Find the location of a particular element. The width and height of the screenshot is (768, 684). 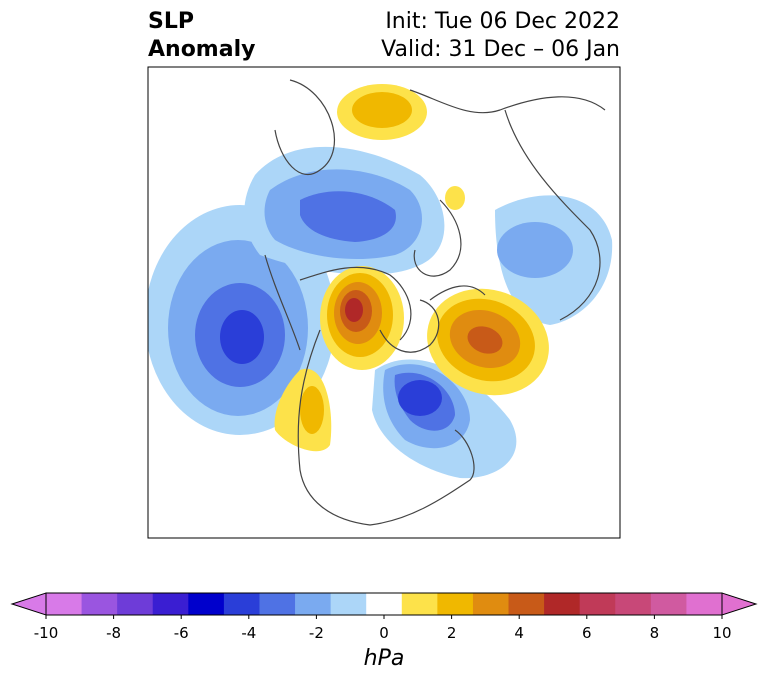

alaska-high is located at coordinates (362, 318).